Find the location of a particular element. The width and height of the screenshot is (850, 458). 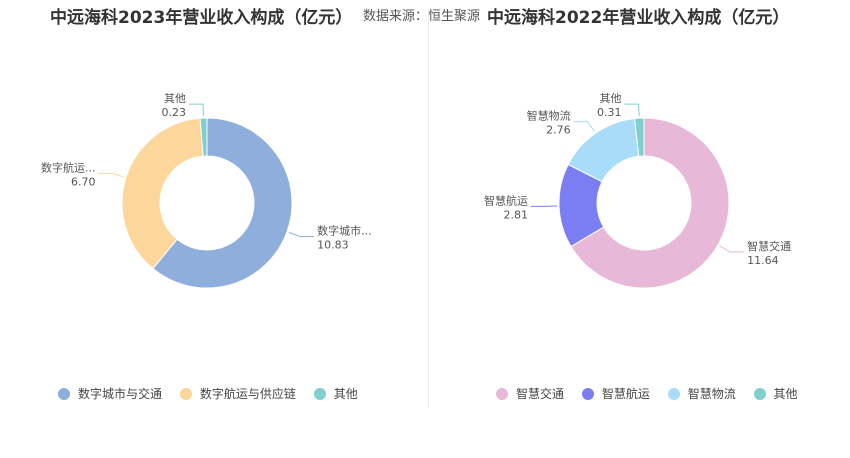

slice-label: 智慧交通 is located at coordinates (769, 246).